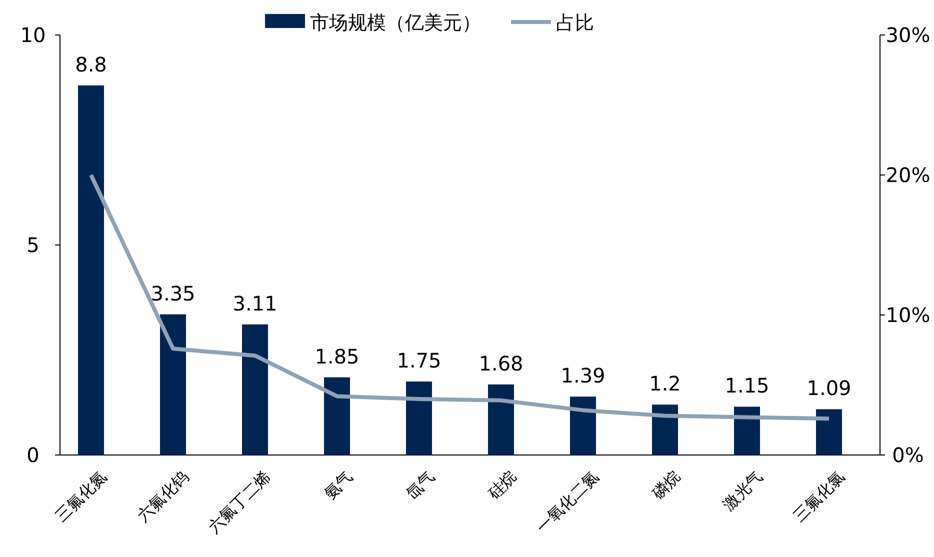  I want to click on data-label: 1.75, so click(419, 360).